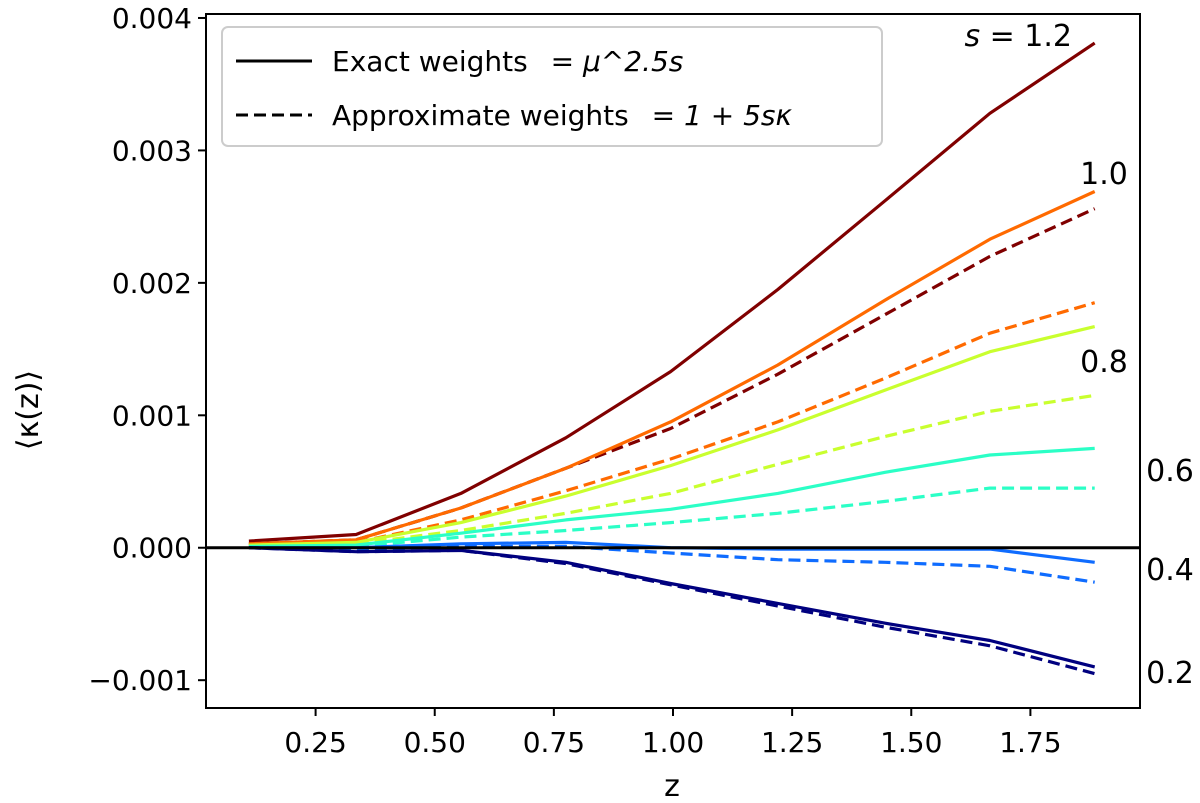  I want to click on y-tick-label: 0.001, so click(152, 415).